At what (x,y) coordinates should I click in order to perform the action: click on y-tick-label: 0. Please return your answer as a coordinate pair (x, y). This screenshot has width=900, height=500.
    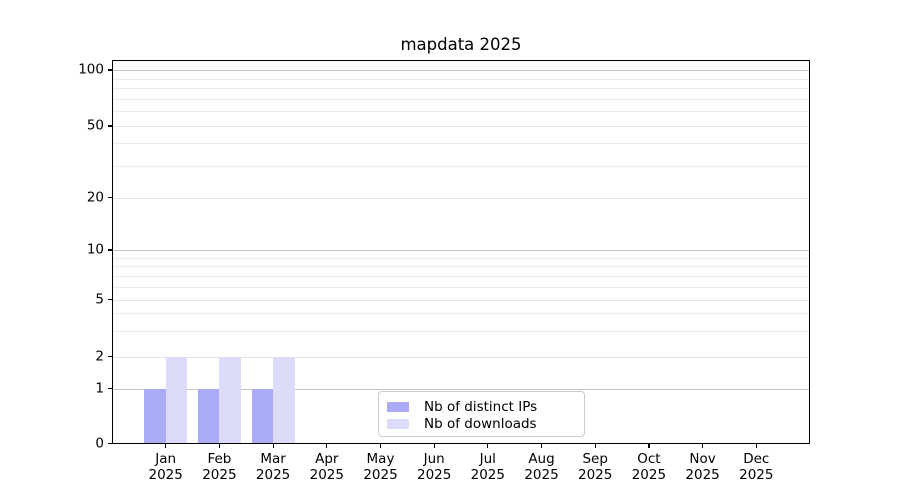
    Looking at the image, I should click on (99, 443).